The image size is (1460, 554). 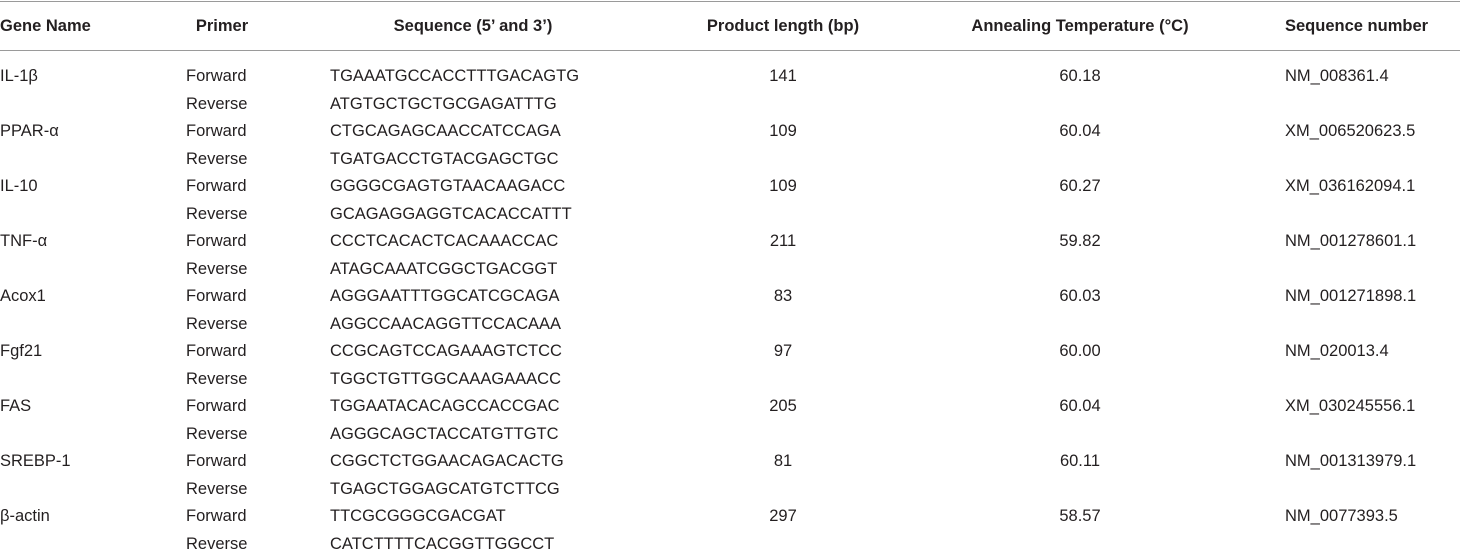 What do you see at coordinates (444, 158) in the screenshot?
I see `primer-sequence: TGATGACCTGTACGAGCTGC` at bounding box center [444, 158].